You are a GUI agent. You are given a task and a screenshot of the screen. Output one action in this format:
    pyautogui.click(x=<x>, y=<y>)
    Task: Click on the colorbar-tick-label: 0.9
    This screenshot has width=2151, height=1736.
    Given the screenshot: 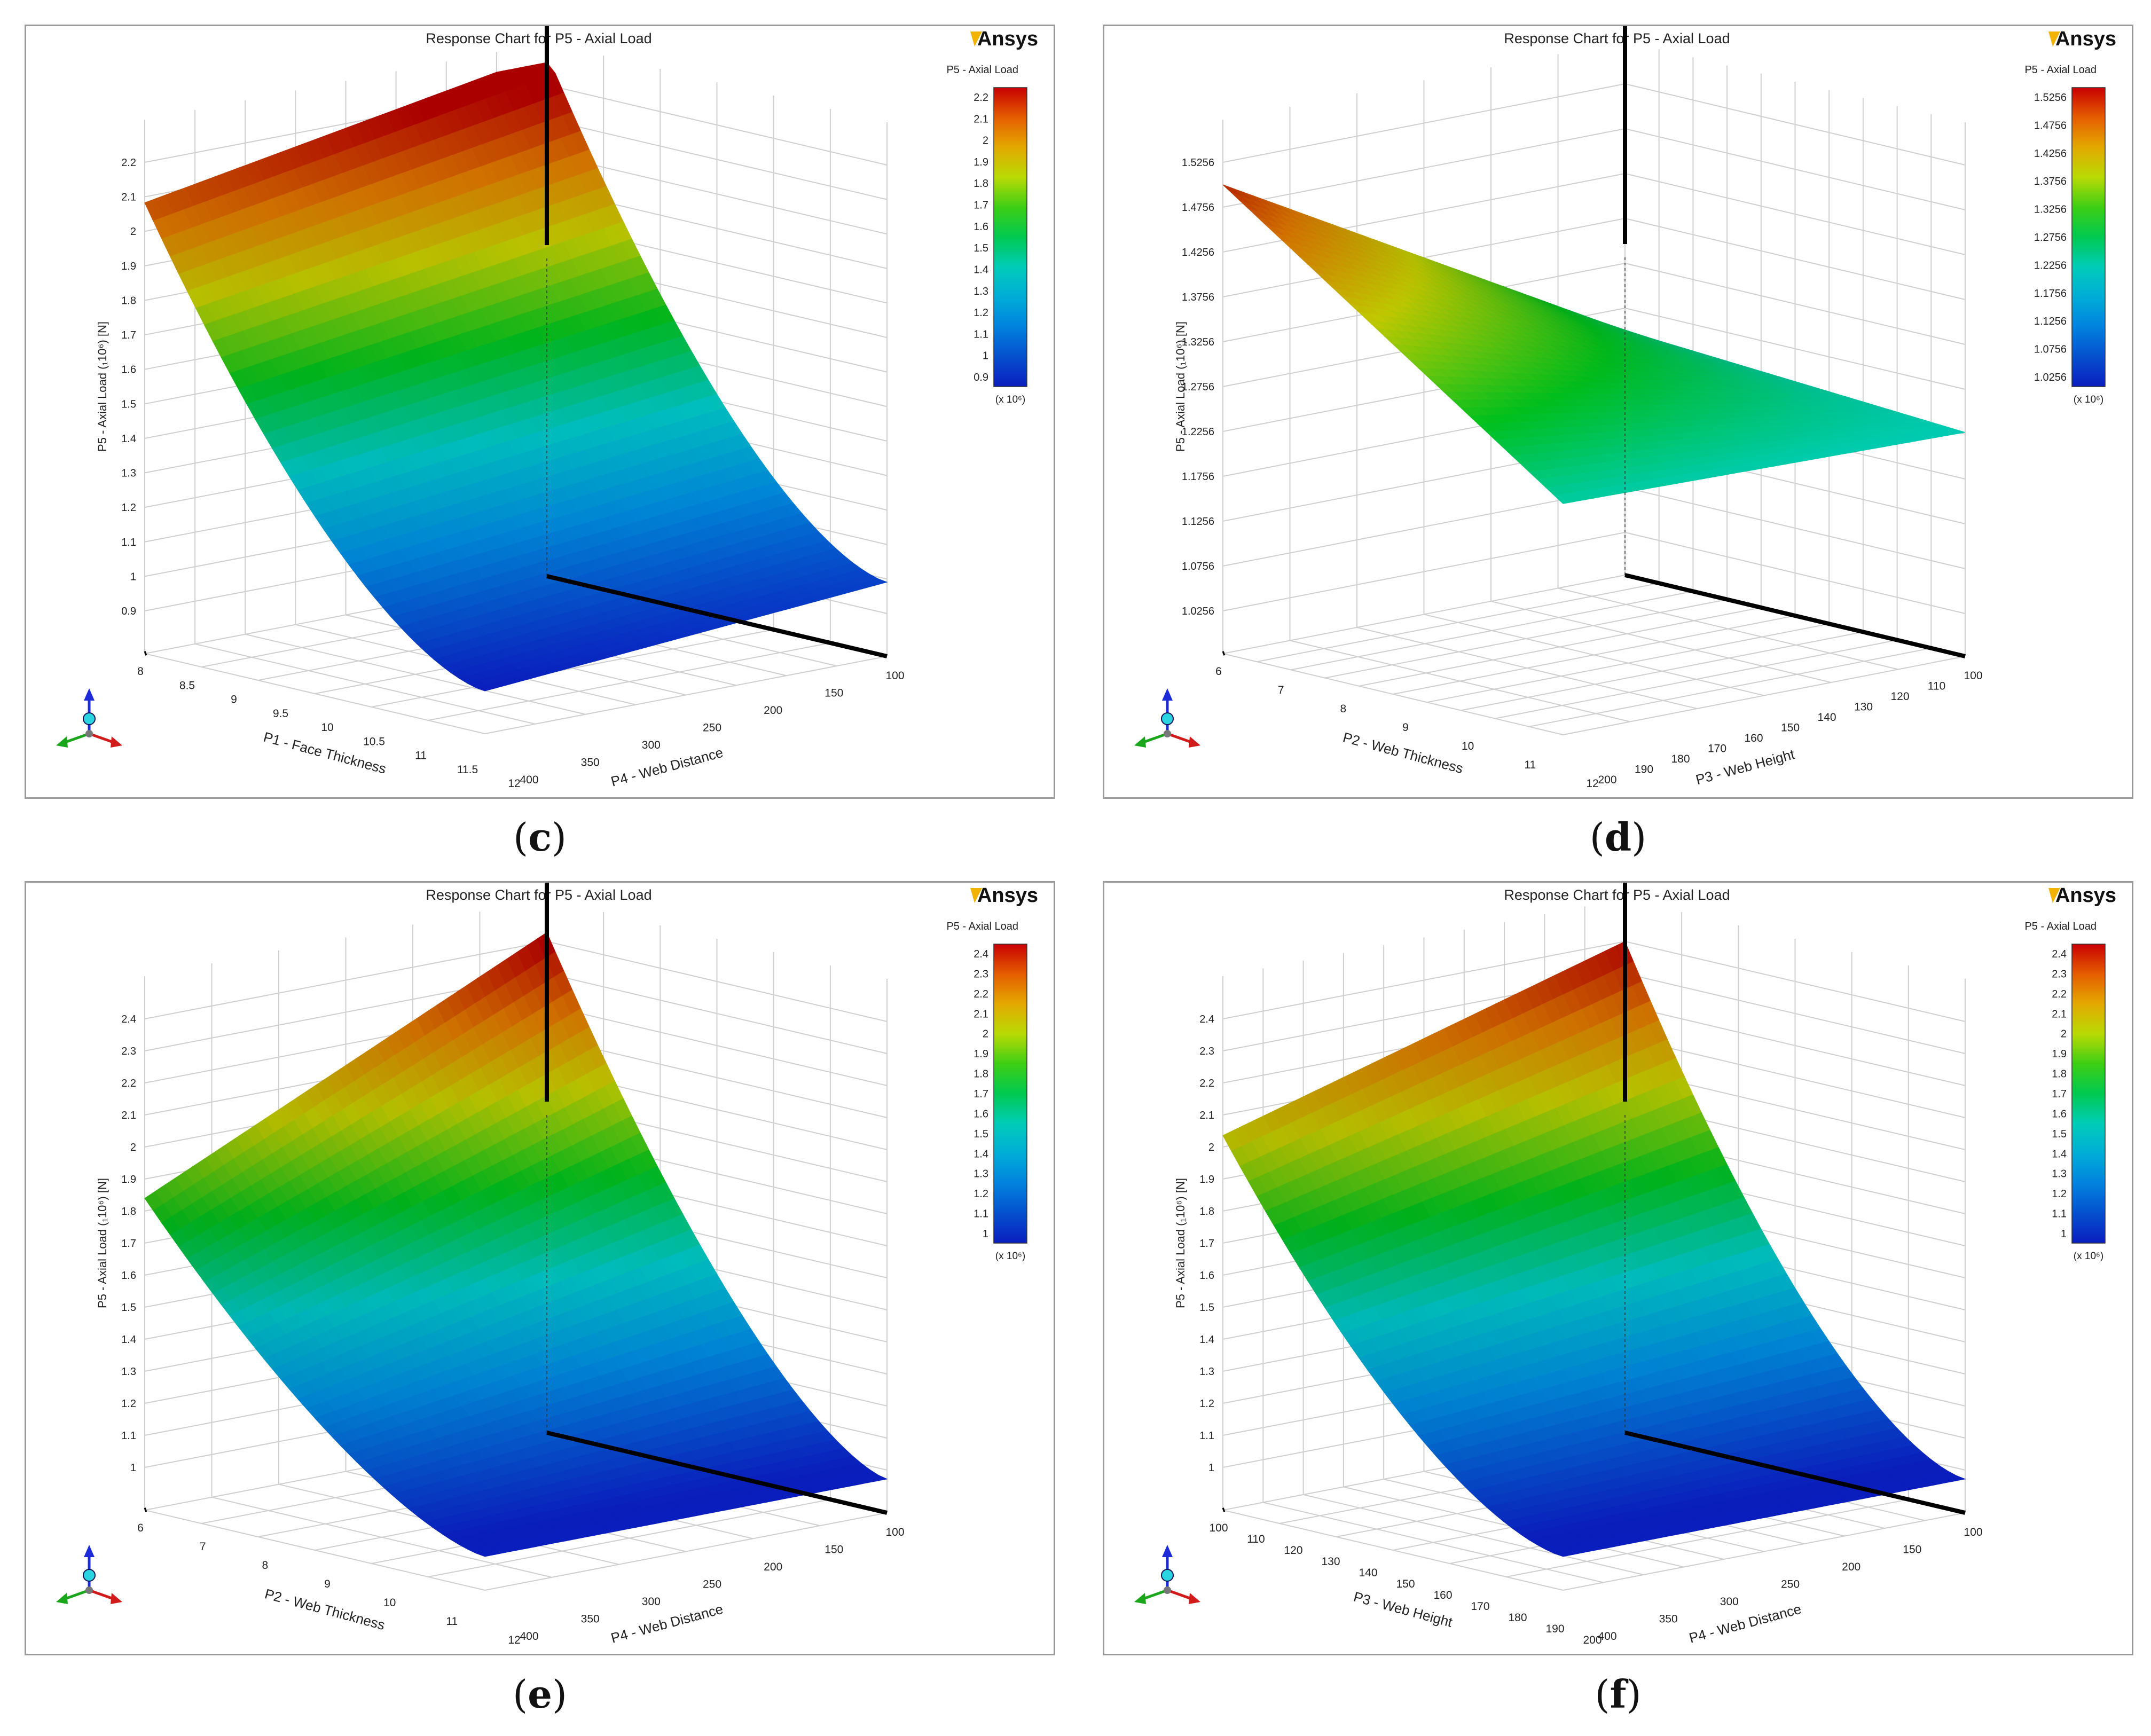 What is the action you would take?
    pyautogui.click(x=981, y=377)
    